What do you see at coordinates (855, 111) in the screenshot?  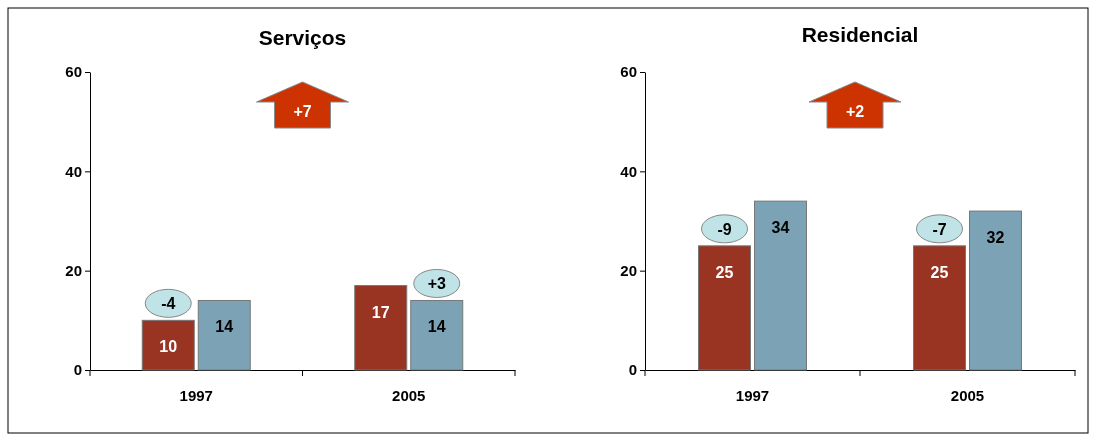 I see `annotation: +2` at bounding box center [855, 111].